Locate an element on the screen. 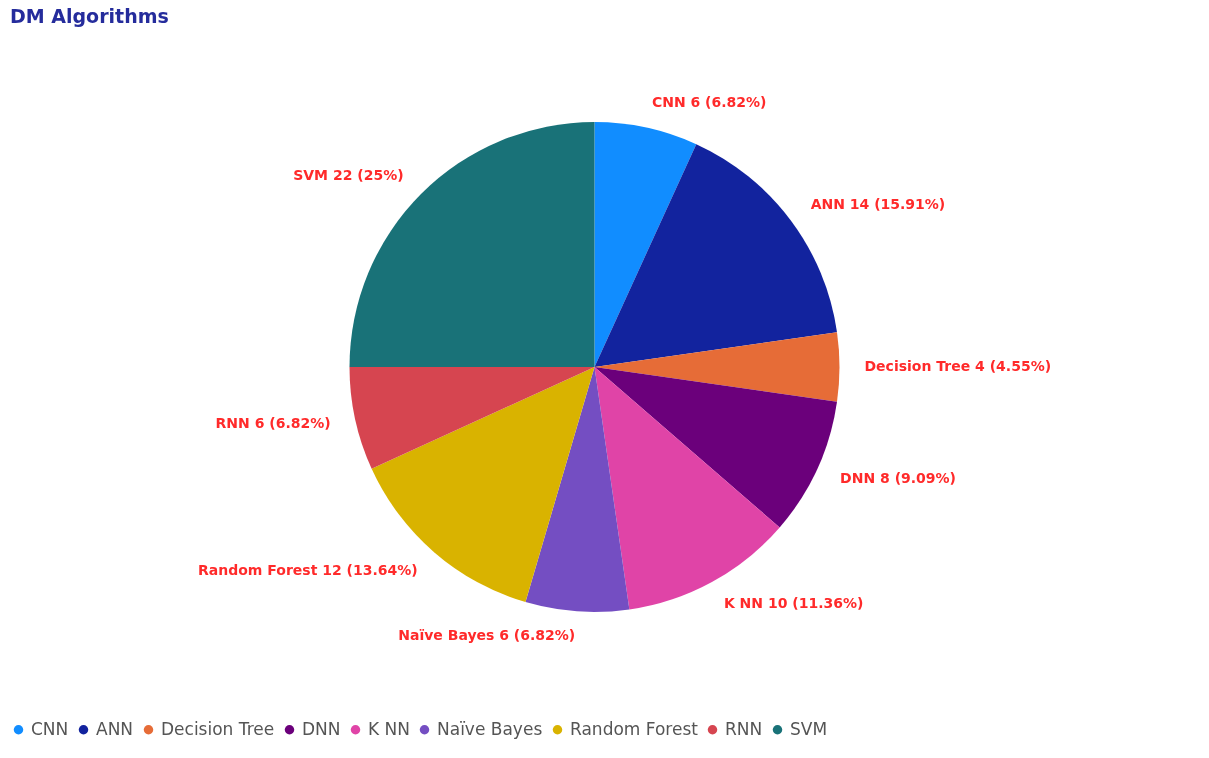  legend-label: K NN is located at coordinates (389, 728).